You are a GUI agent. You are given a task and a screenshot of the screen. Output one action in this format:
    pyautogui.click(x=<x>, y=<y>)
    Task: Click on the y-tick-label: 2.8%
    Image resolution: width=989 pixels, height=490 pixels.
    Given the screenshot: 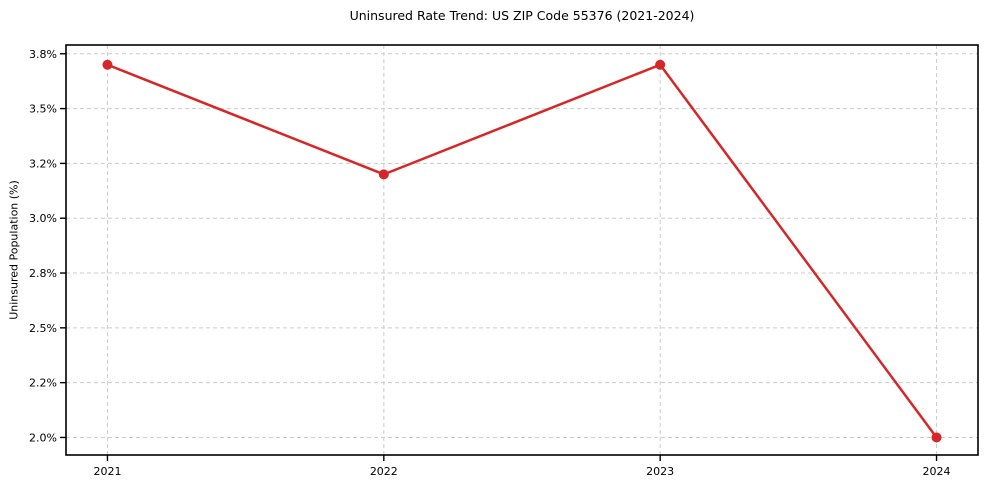 What is the action you would take?
    pyautogui.click(x=43, y=273)
    